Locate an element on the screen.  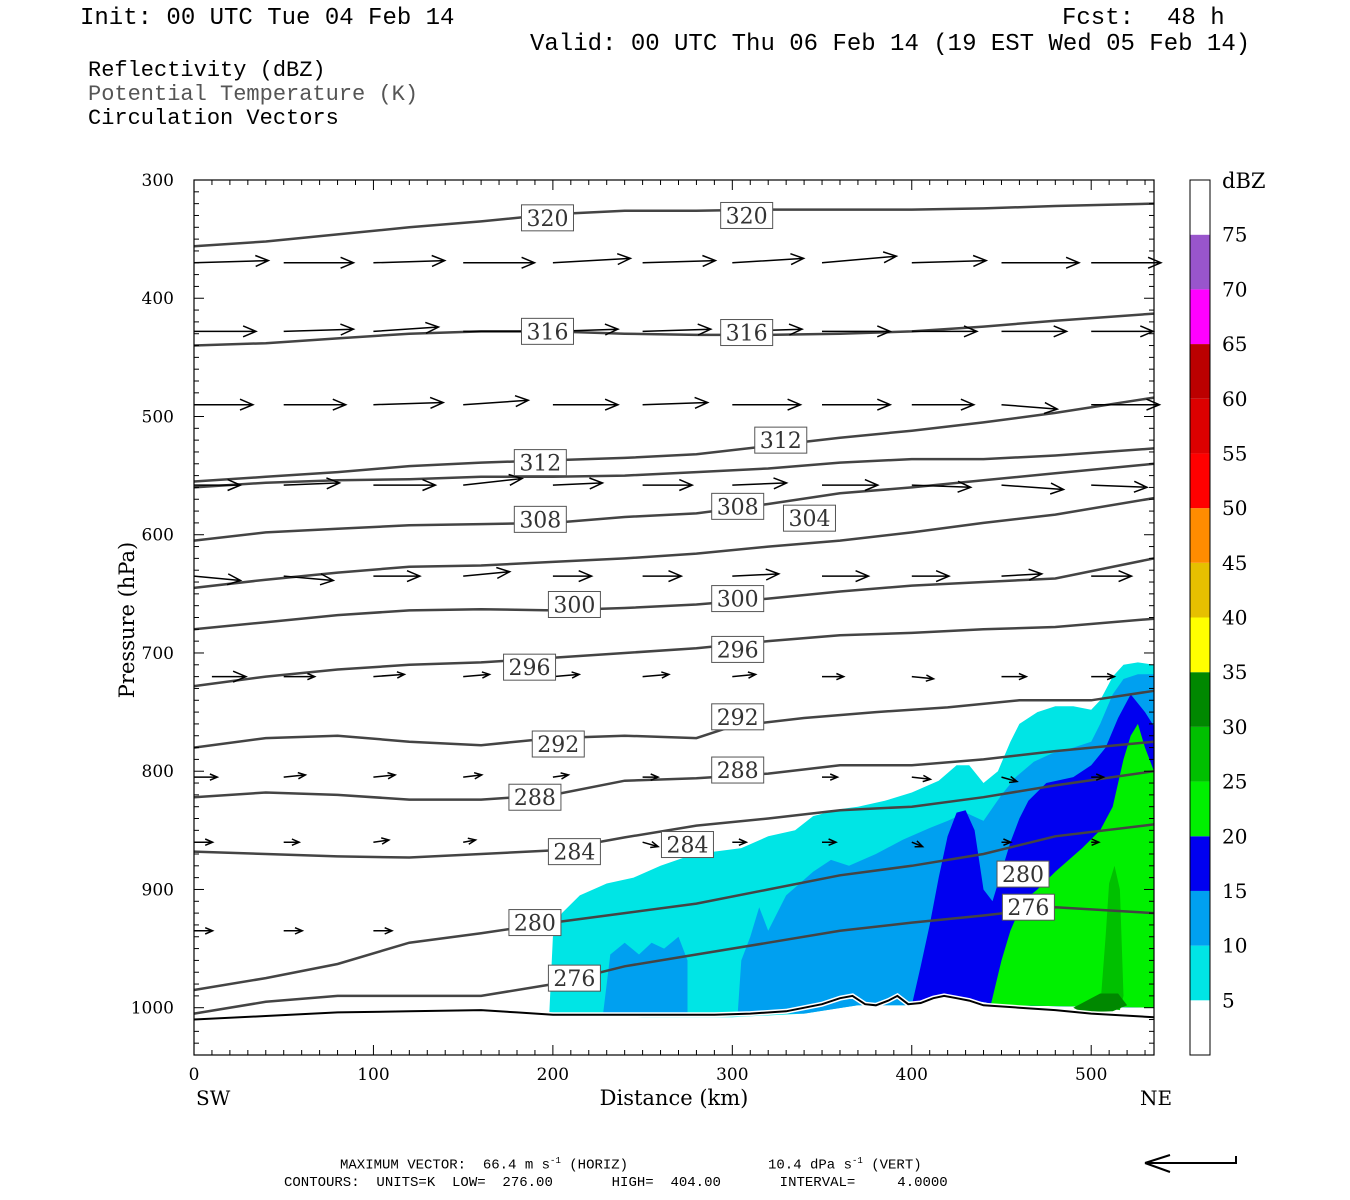
colorbar-label: 25 is located at coordinates (1234, 782).